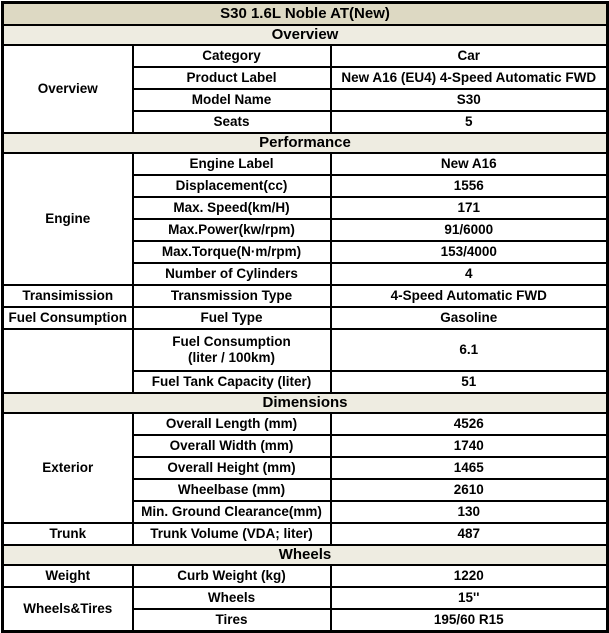 Image resolution: width=609 pixels, height=633 pixels. What do you see at coordinates (231, 382) in the screenshot?
I see `spec-label: Fuel Tank Capacity (liter)` at bounding box center [231, 382].